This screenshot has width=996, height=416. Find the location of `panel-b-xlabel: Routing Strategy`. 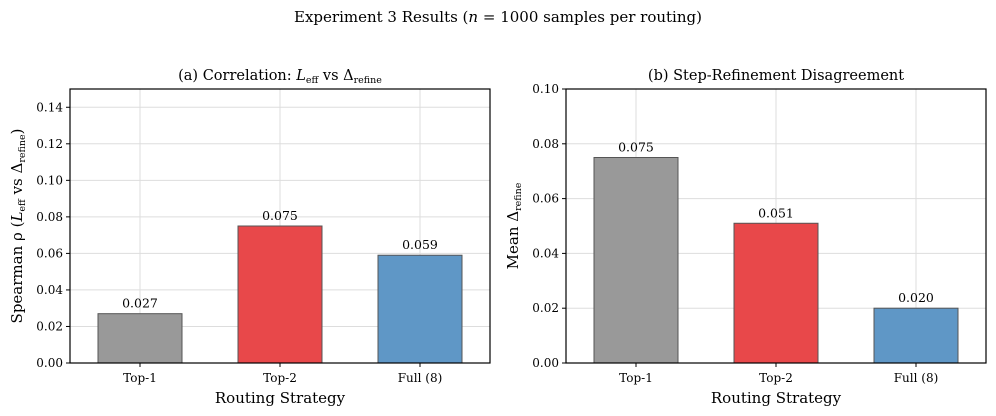

panel-b-xlabel: Routing Strategy is located at coordinates (776, 398).